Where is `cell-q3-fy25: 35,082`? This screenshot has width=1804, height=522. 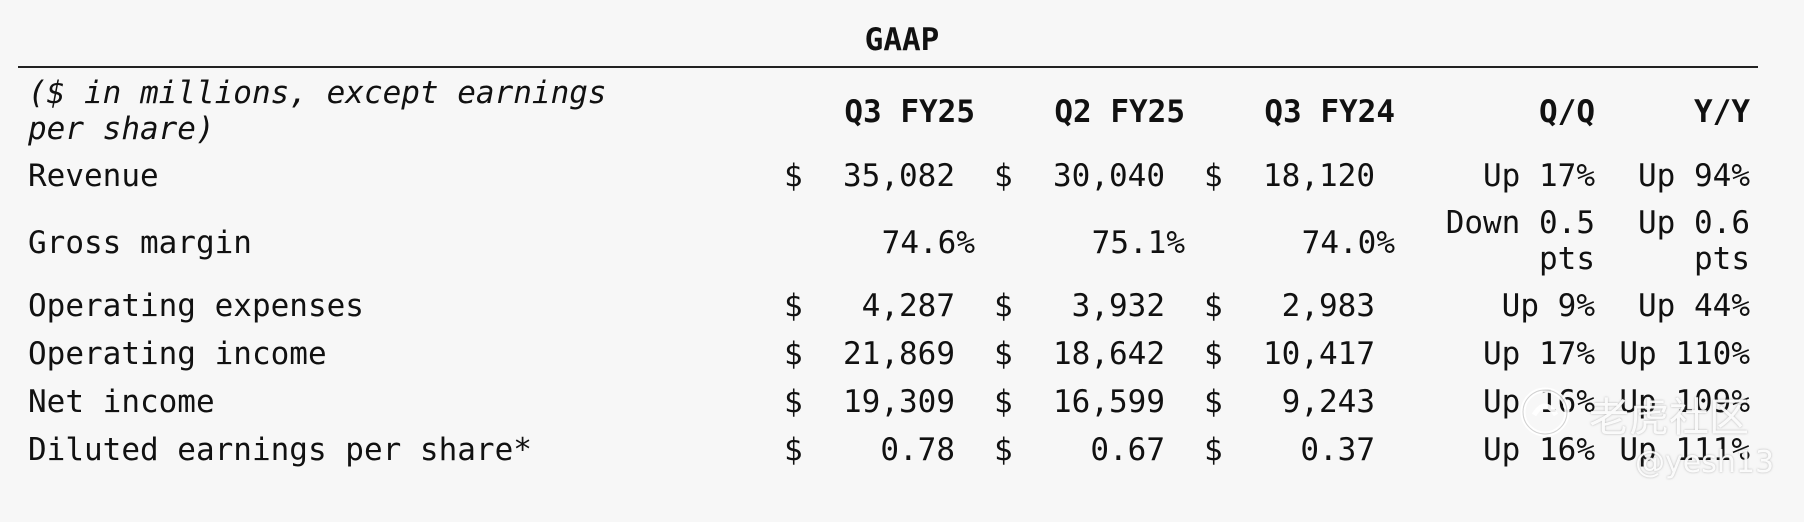 cell-q3-fy25: 35,082 is located at coordinates (899, 176).